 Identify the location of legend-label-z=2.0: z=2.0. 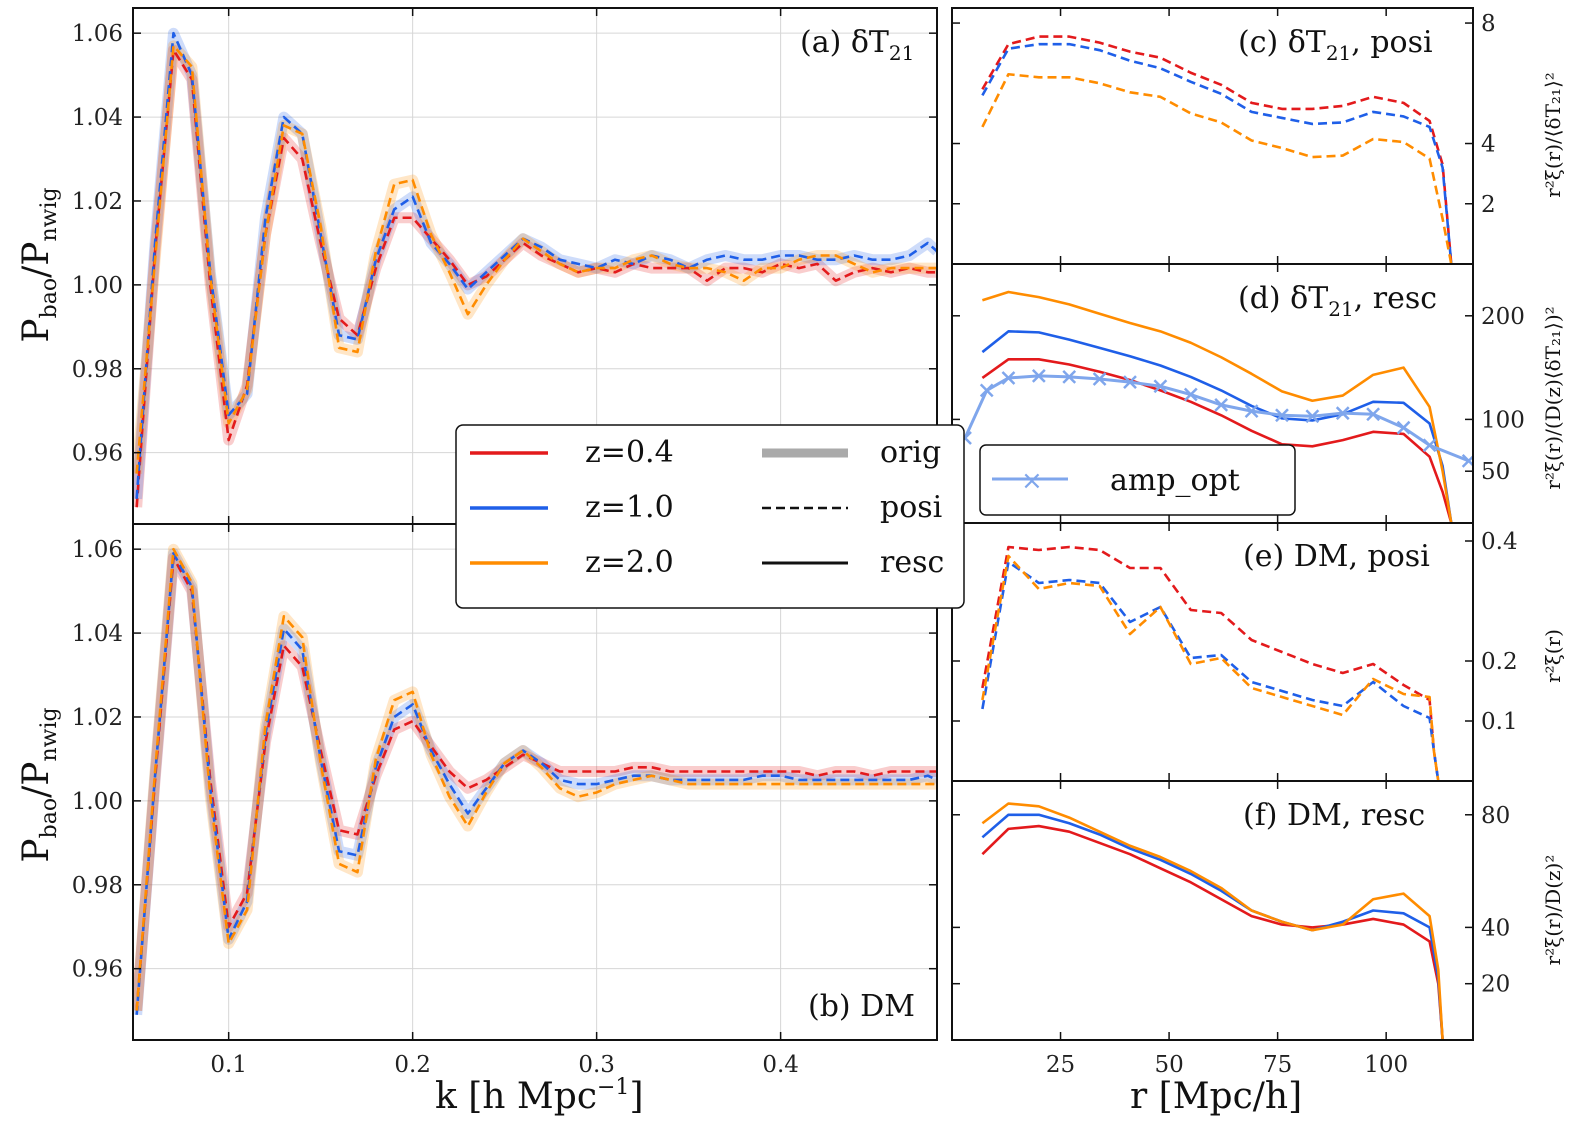
(629, 562).